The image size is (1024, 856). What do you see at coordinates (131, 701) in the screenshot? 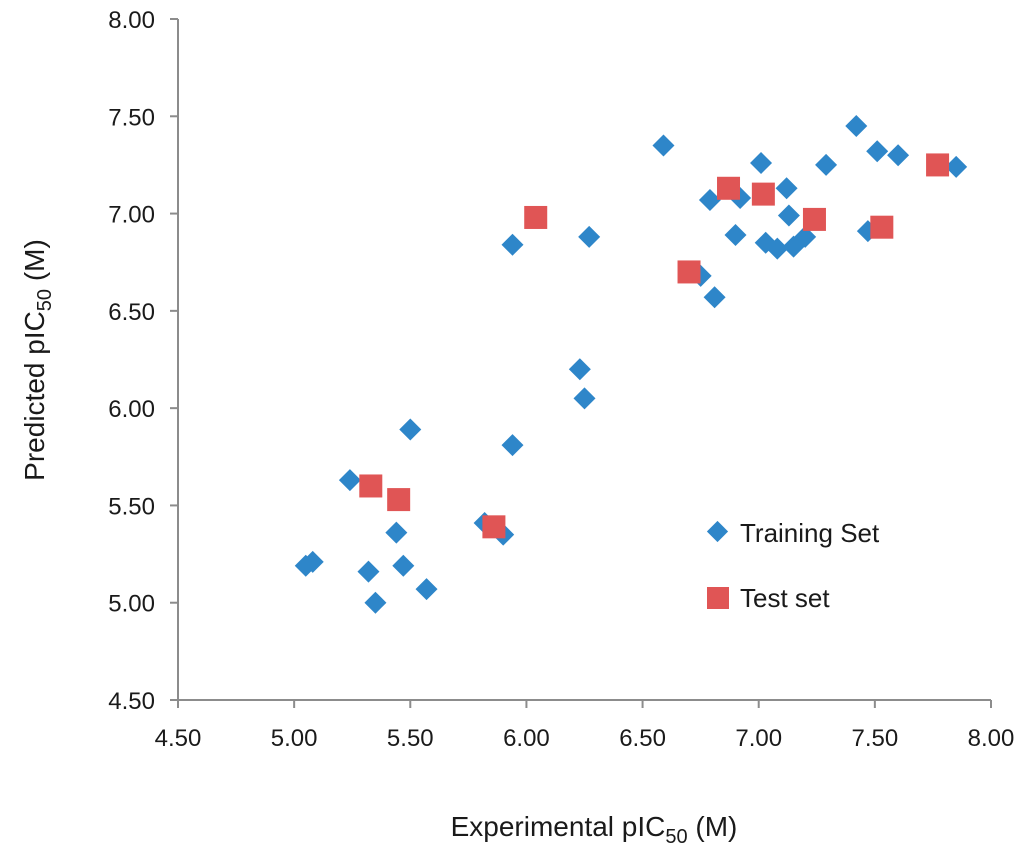
I see `y-tick-label: 4.50` at bounding box center [131, 701].